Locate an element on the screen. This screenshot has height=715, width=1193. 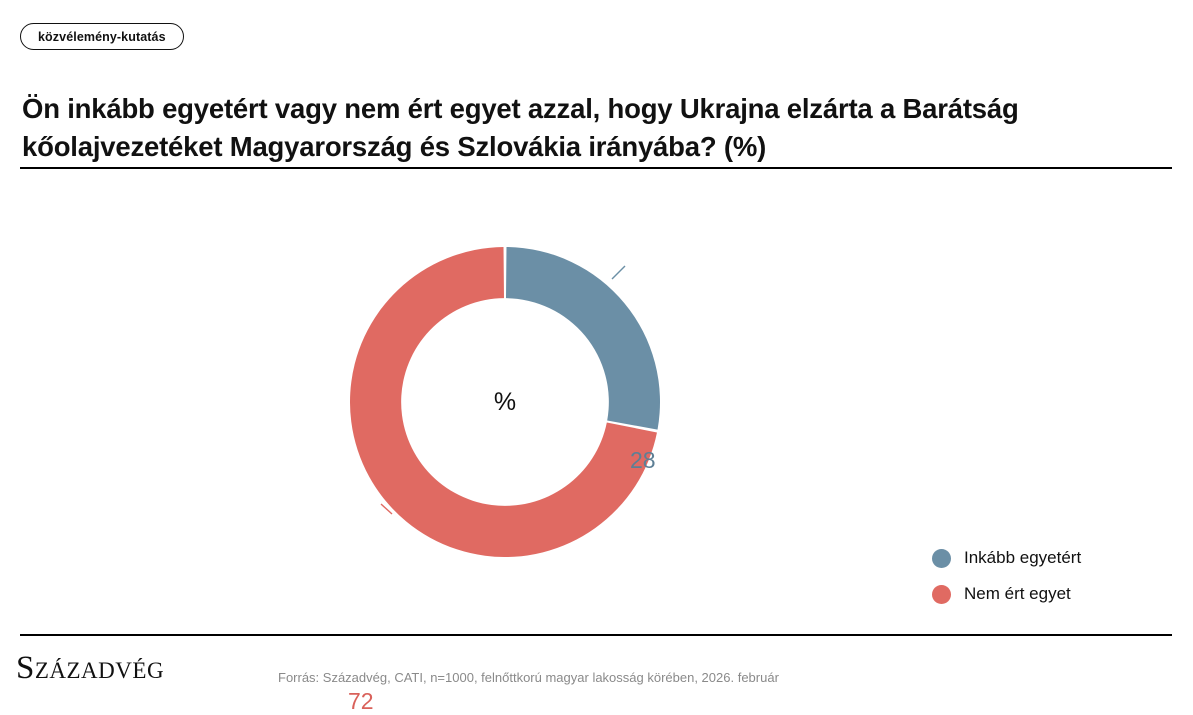
category-tag: közvélemény-kutatás is located at coordinates (102, 36).